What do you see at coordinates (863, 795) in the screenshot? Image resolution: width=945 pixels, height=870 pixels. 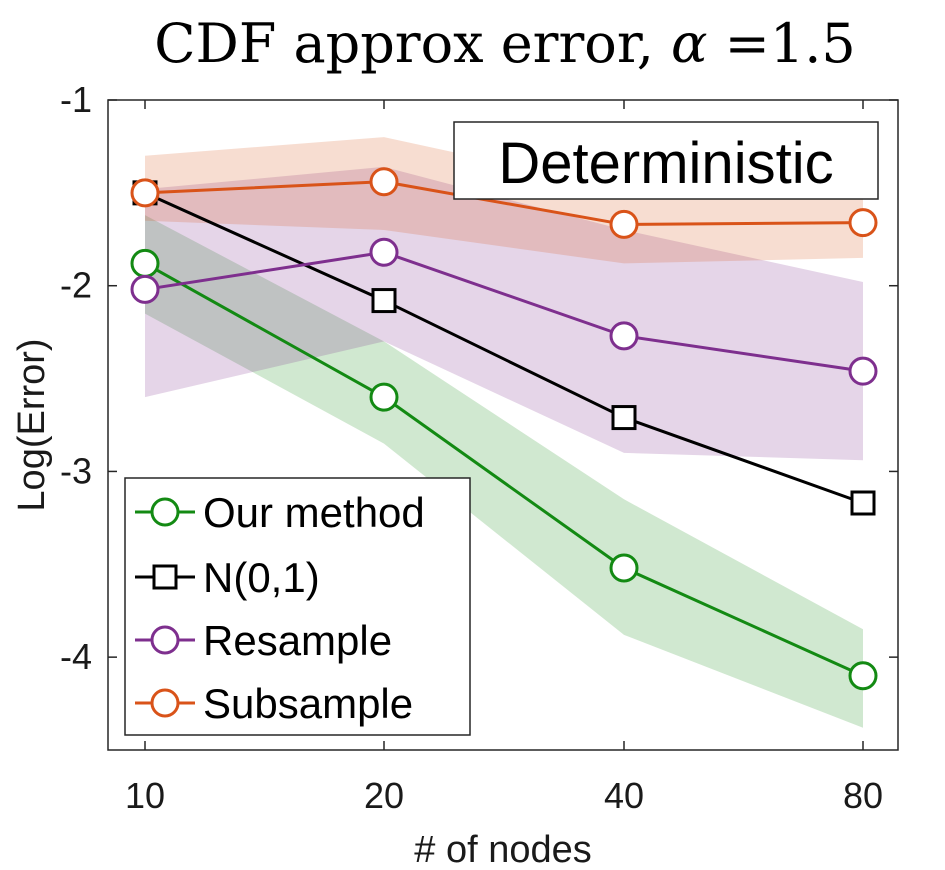 I see `x-tick-label: 80` at bounding box center [863, 795].